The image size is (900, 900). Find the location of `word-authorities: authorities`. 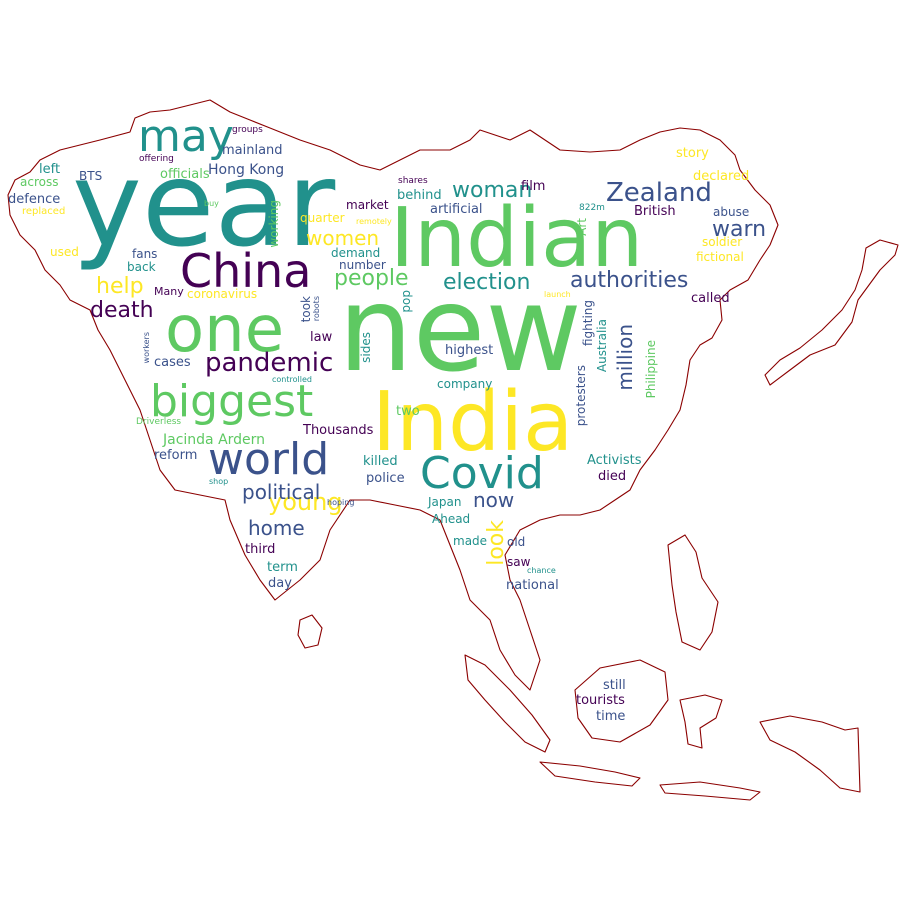

word-authorities: authorities is located at coordinates (629, 280).